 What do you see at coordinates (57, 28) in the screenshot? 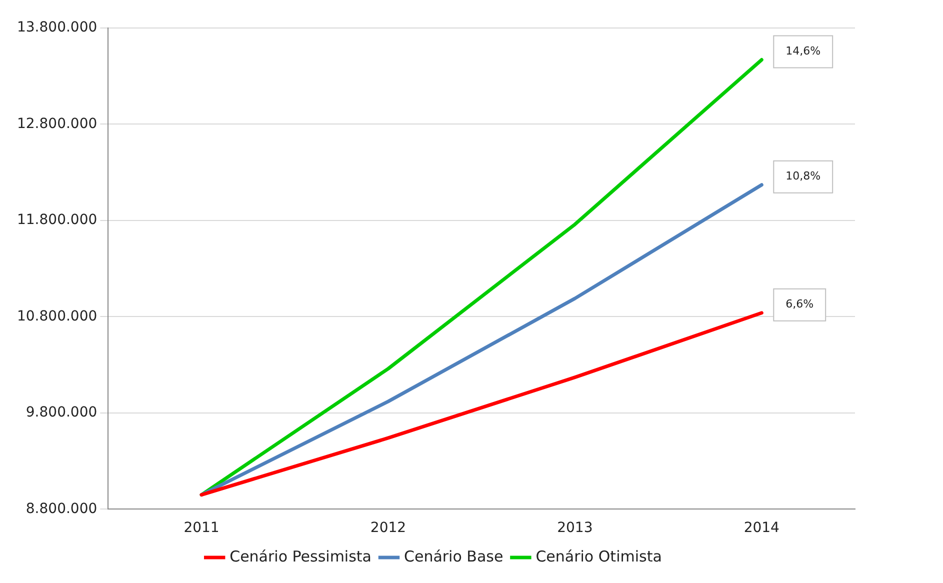
I see `y-tick-label: 13.800.000` at bounding box center [57, 28].